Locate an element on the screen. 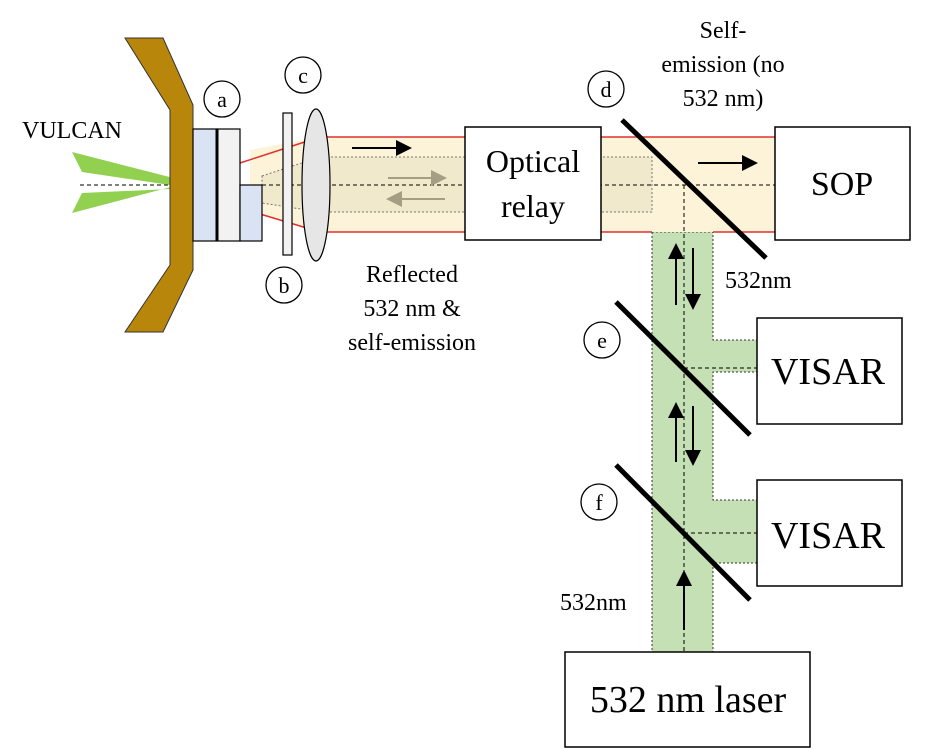  svg-text: b is located at coordinates (284, 285).